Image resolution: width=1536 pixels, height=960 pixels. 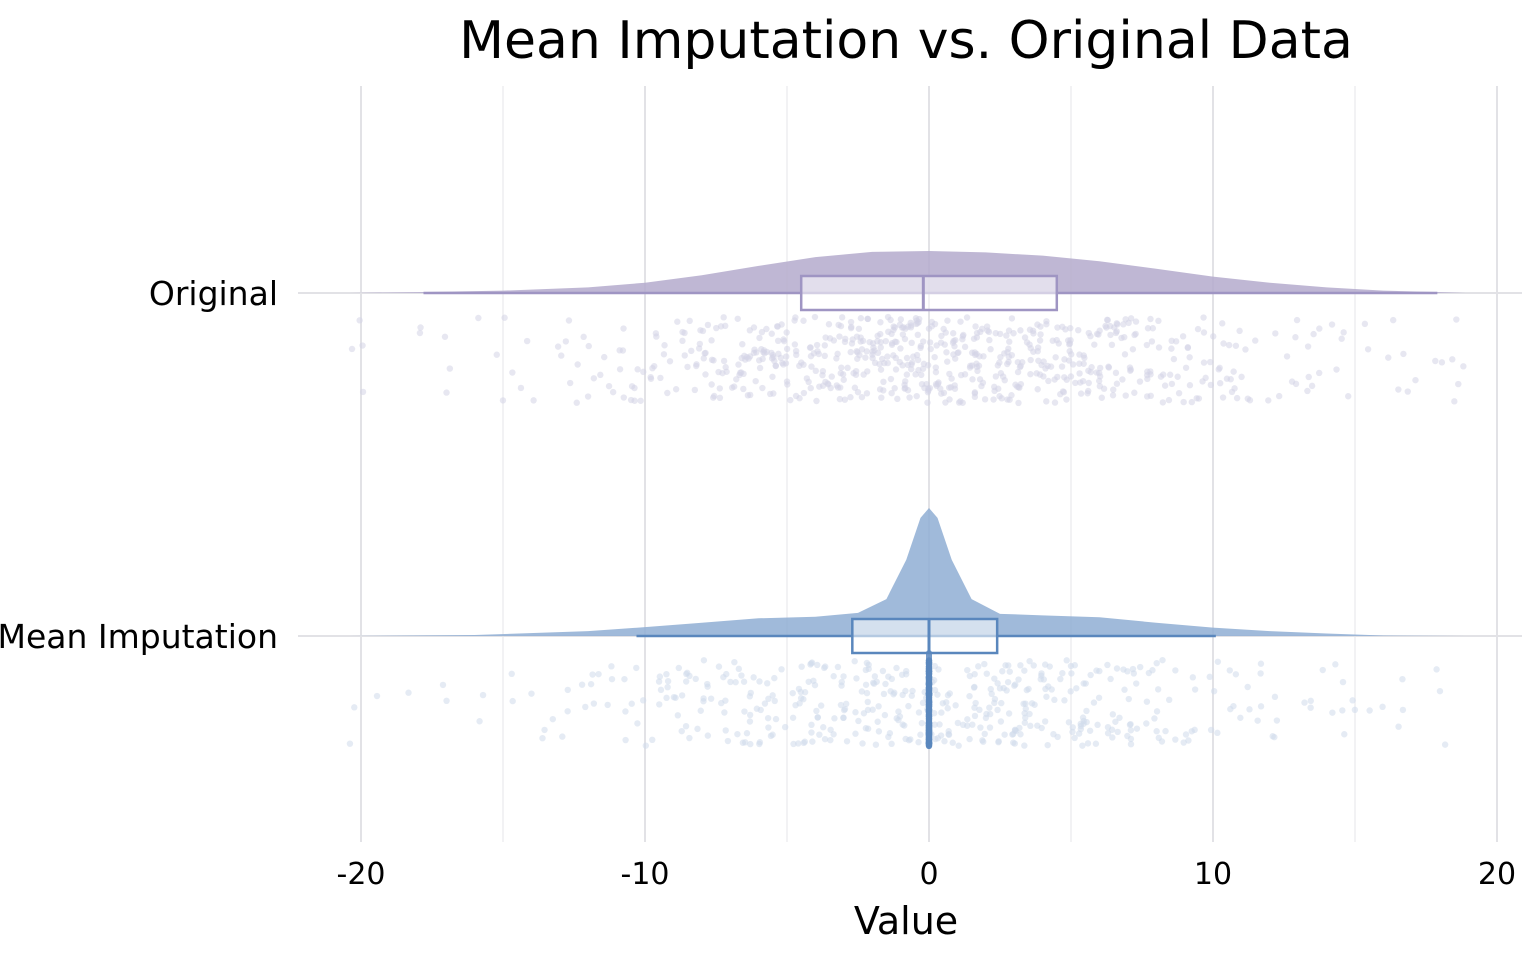 I want to click on x-tick-label: -20, so click(x=361, y=874).